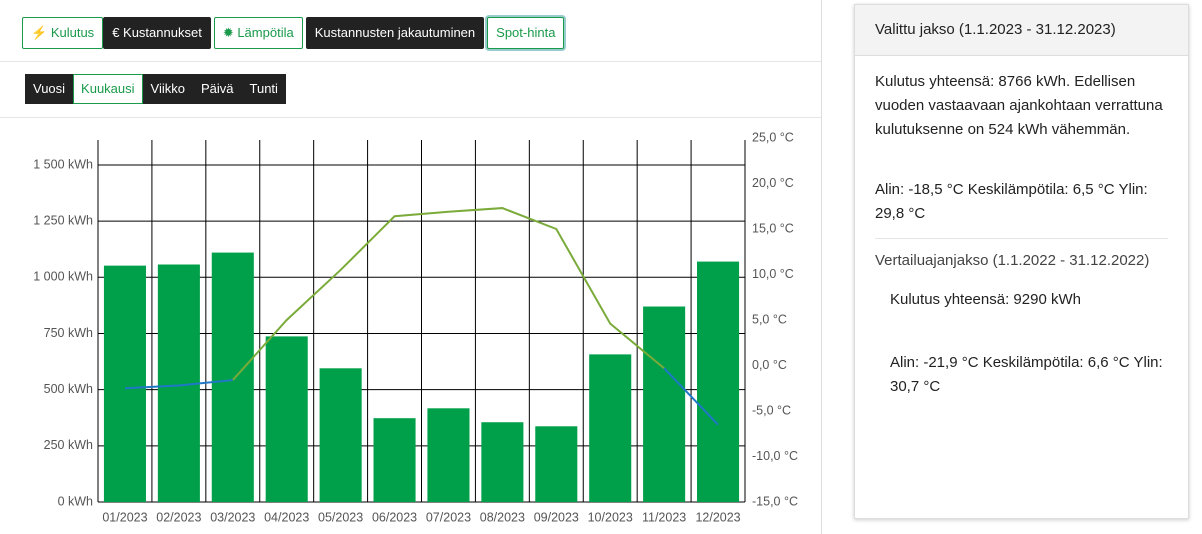  I want to click on period-bar: Vuosi Kuukausi Viikko Päivä Tunti, so click(155, 89).